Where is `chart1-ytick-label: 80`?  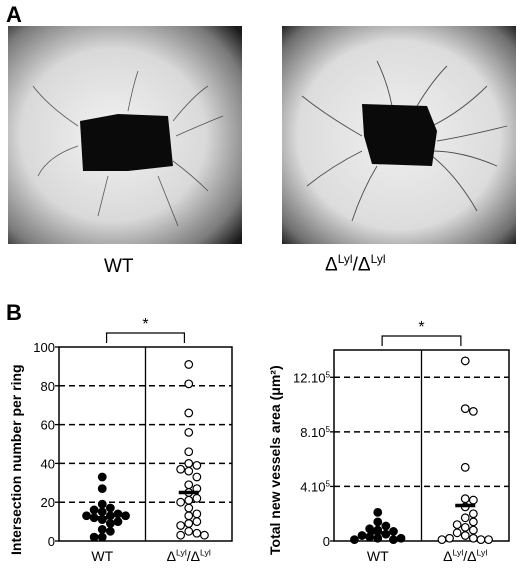
chart1-ytick-label: 80 is located at coordinates (48, 386).